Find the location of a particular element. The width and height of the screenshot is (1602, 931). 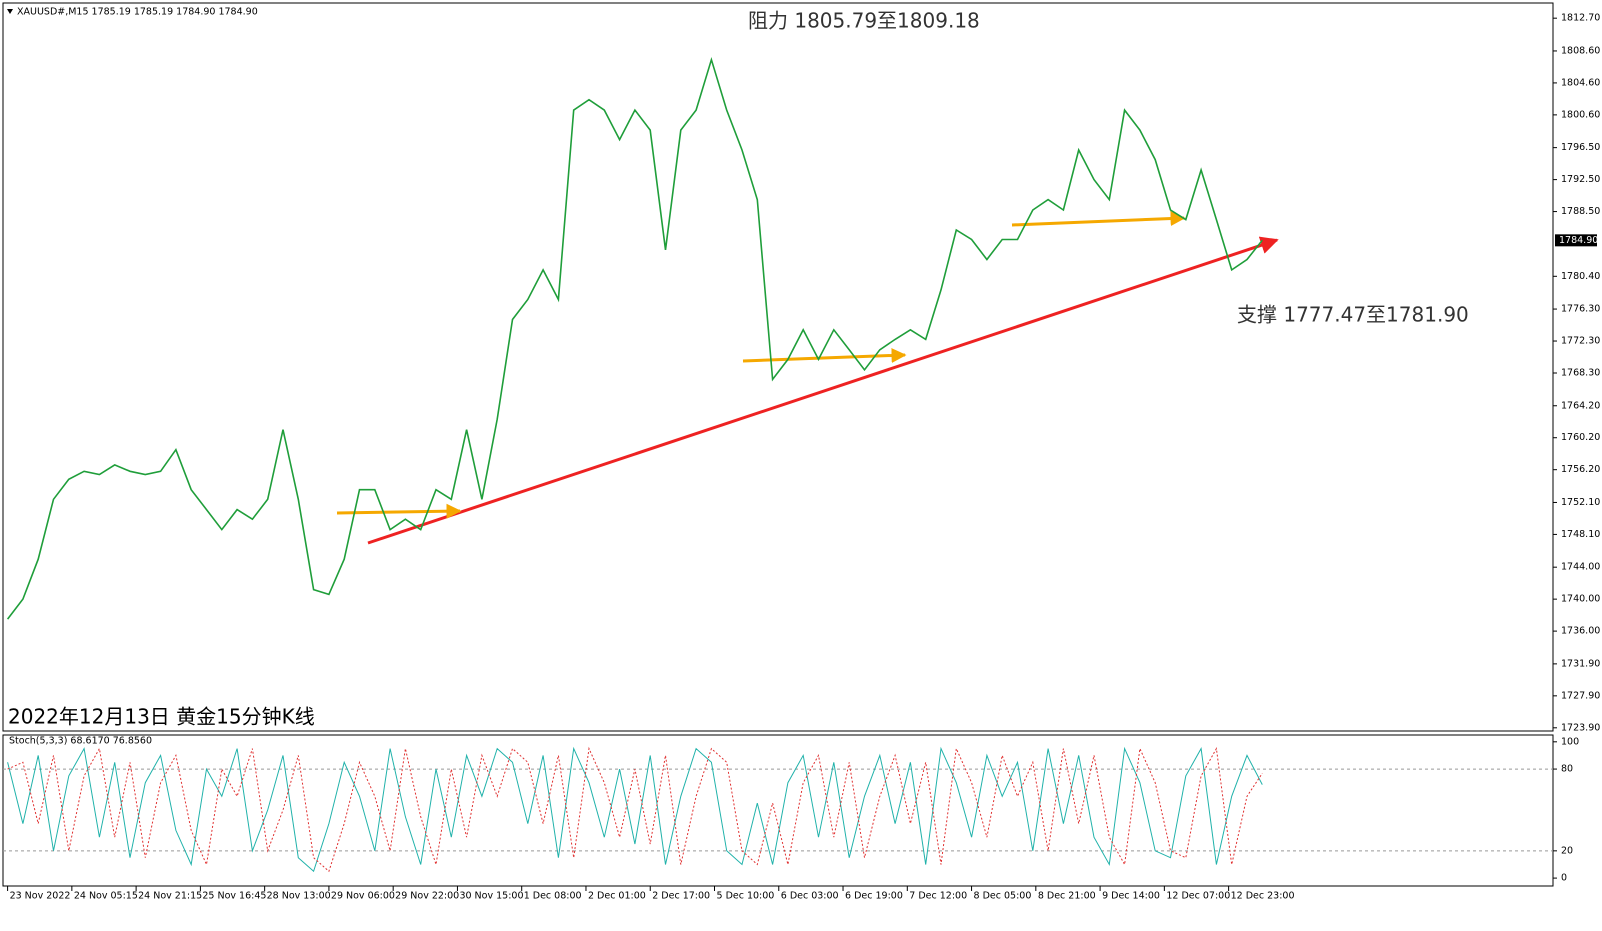

support-note: 支撑 1777.47至1781.90 is located at coordinates (1353, 315).